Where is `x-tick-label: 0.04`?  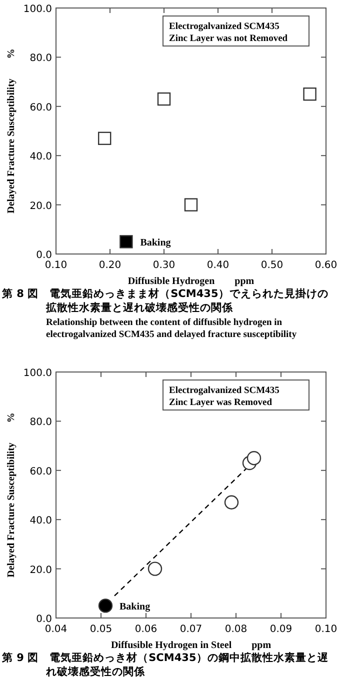
x-tick-label: 0.04 is located at coordinates (56, 629).